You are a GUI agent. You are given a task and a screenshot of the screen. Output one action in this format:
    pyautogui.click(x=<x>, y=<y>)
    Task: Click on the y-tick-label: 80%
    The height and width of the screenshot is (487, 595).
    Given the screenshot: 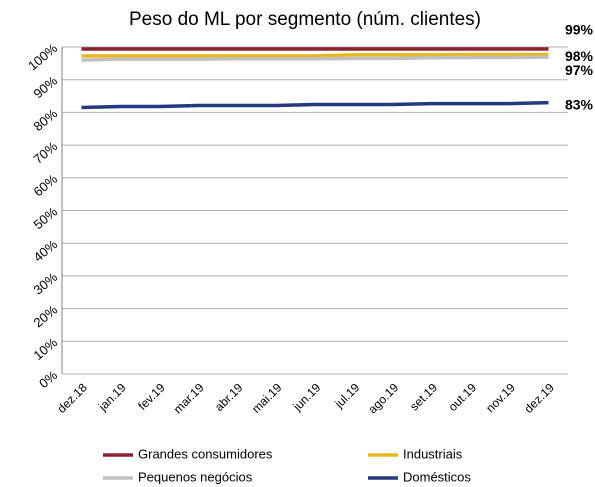 What is the action you would take?
    pyautogui.click(x=46, y=120)
    